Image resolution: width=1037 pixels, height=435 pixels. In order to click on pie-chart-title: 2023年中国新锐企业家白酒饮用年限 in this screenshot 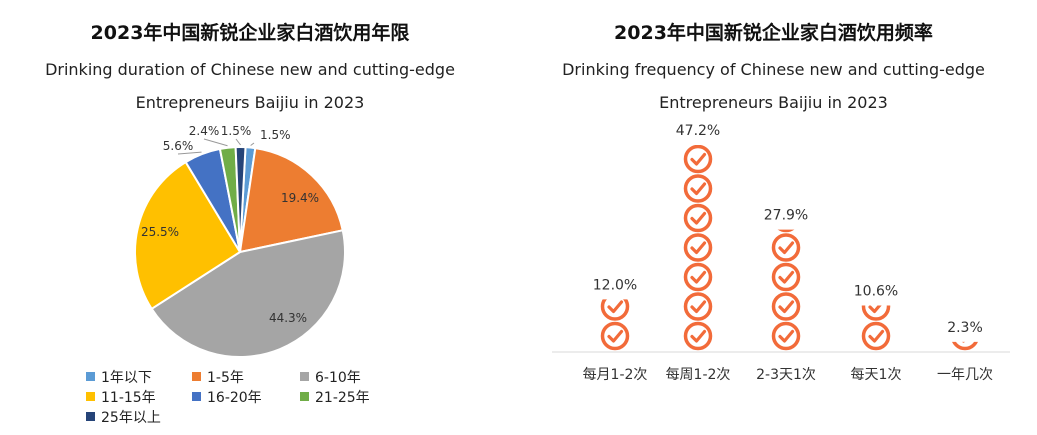, I will do `click(250, 33)`.